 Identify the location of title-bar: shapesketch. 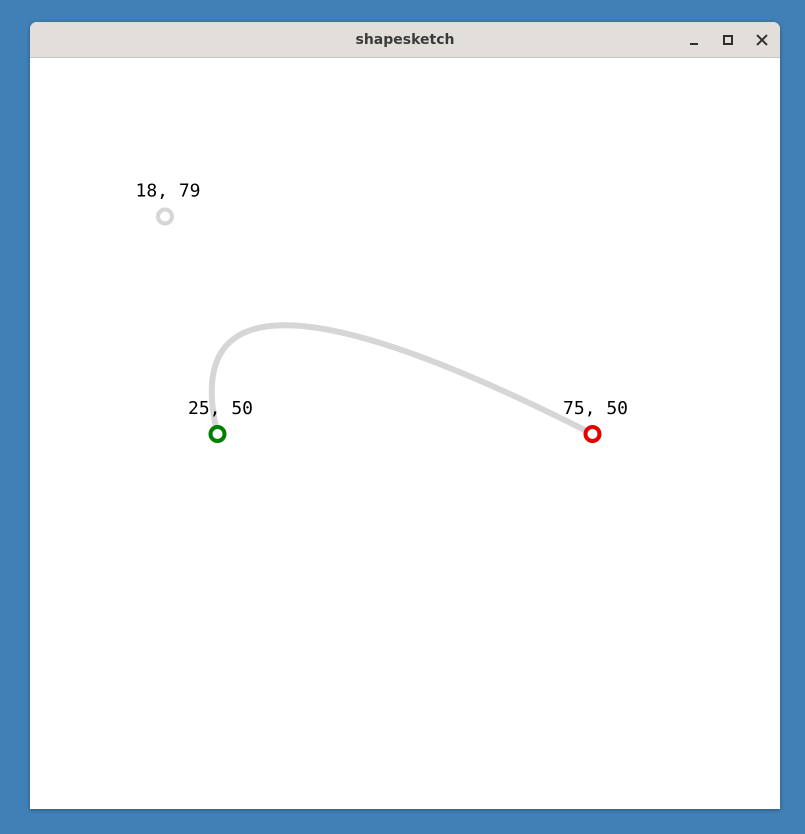
(405, 40).